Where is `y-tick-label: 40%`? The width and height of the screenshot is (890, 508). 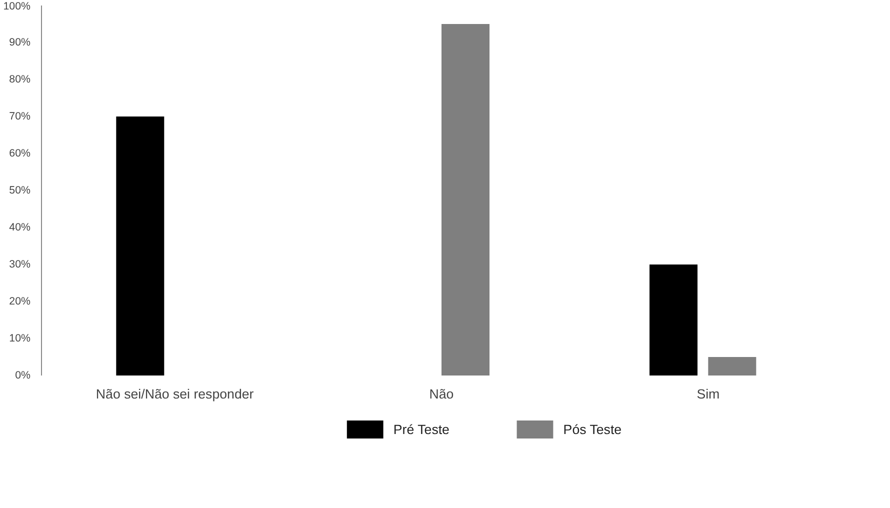
y-tick-label: 40% is located at coordinates (20, 228).